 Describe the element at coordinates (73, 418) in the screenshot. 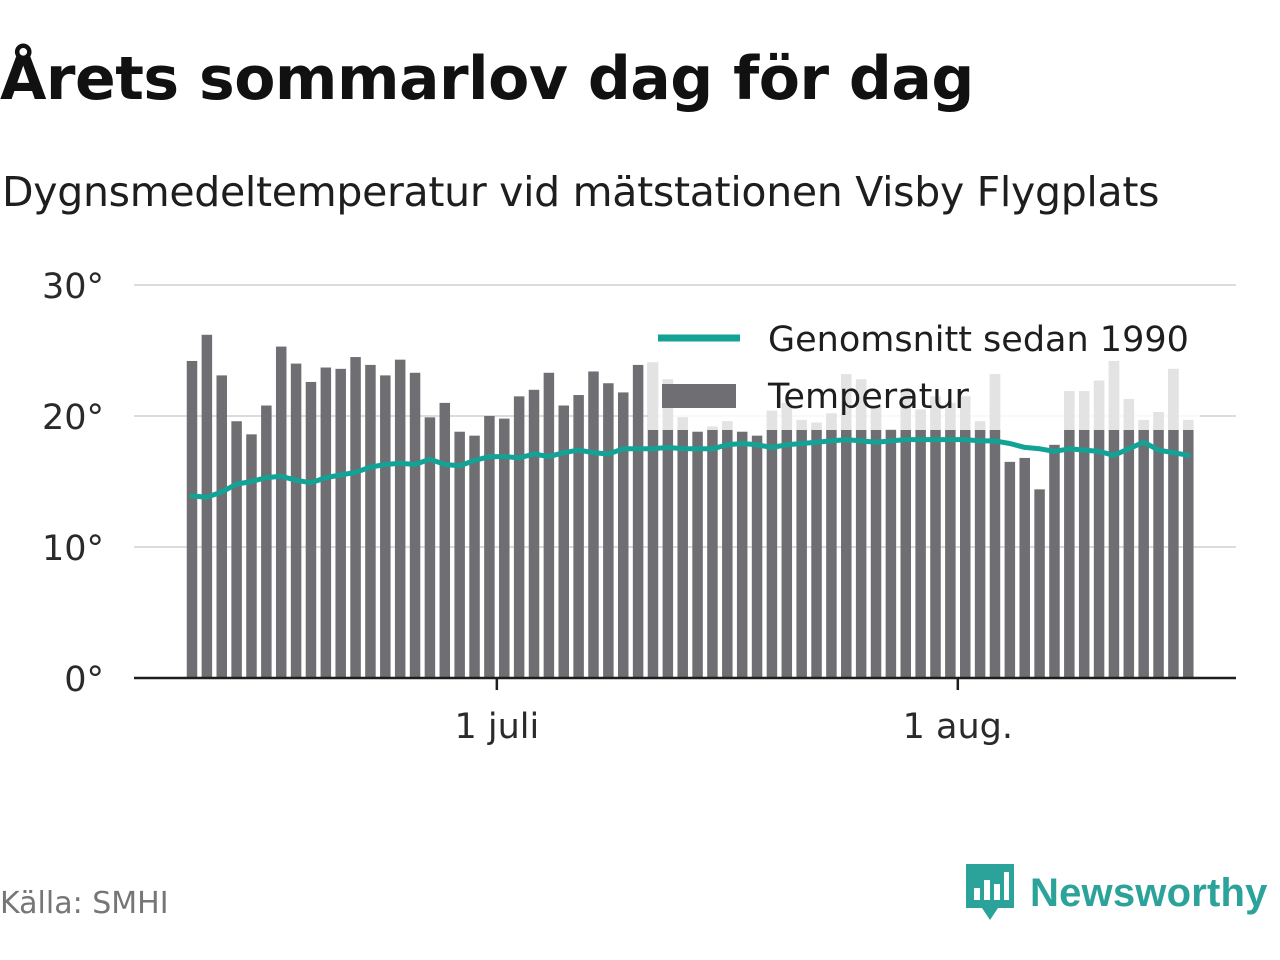

I see `y-tick-label: 20°` at that location.